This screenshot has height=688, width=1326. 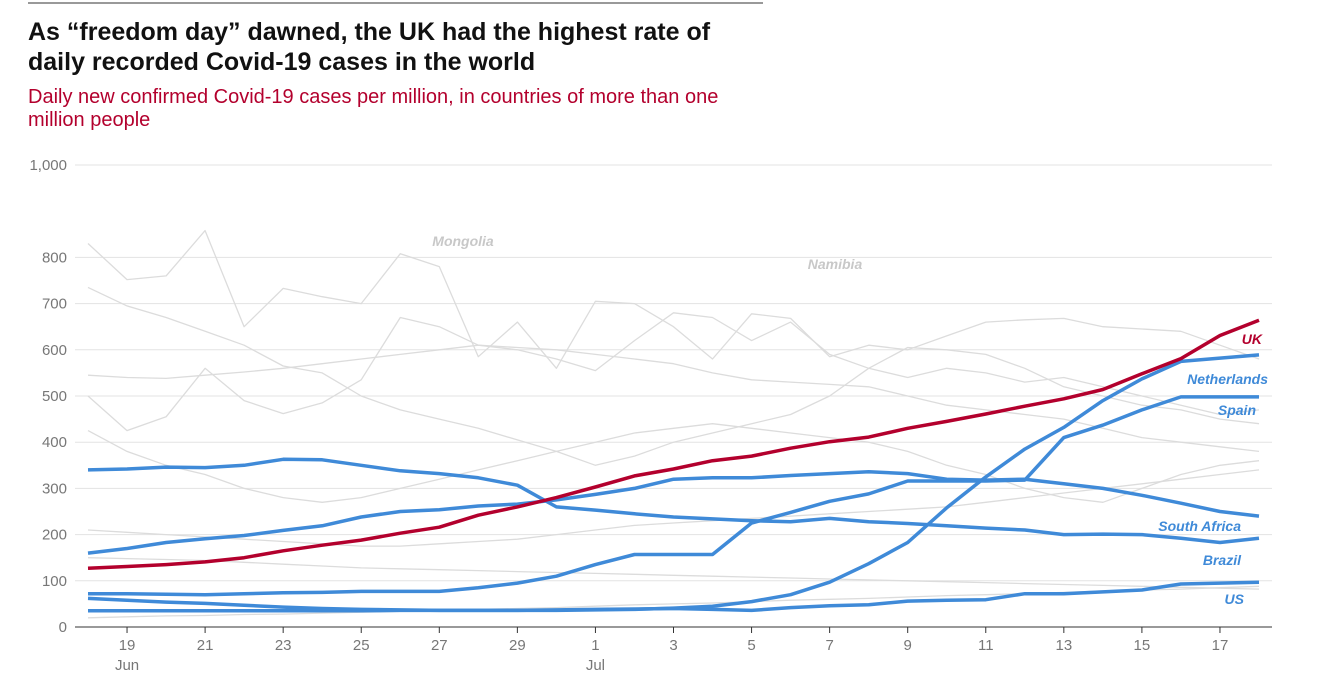 What do you see at coordinates (1142, 645) in the screenshot?
I see `x-tick-label: 15` at bounding box center [1142, 645].